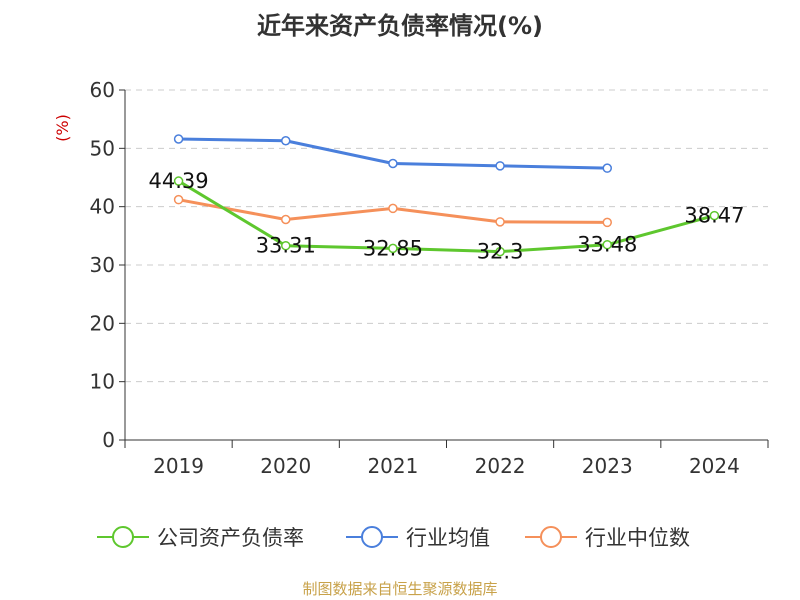 The image size is (800, 600). What do you see at coordinates (102, 323) in the screenshot?
I see `y-tick-label: 20` at bounding box center [102, 323].